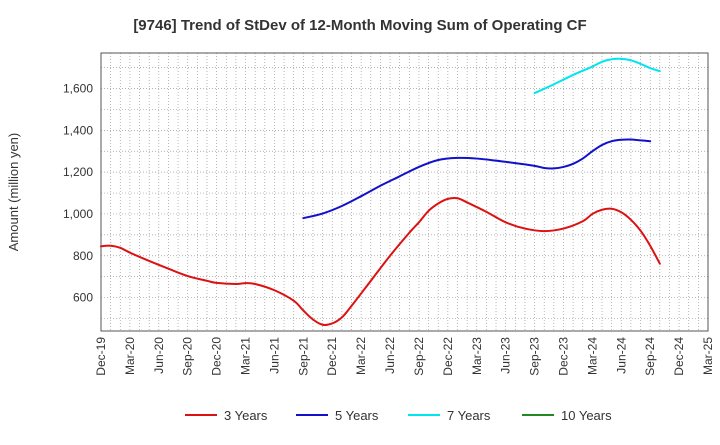 The image size is (720, 445). I want to click on x-tick-label: Jun-20, so click(159, 355).